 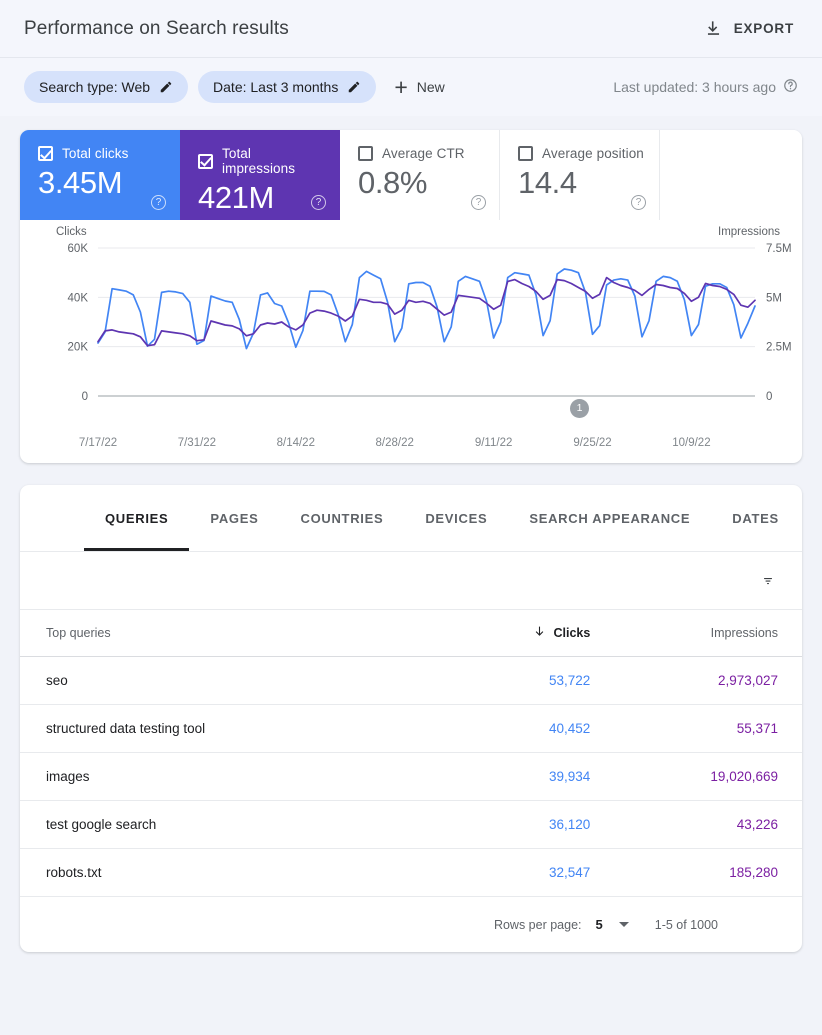 I want to click on filter-chip-date: Date: Last 3 months, so click(x=287, y=87).